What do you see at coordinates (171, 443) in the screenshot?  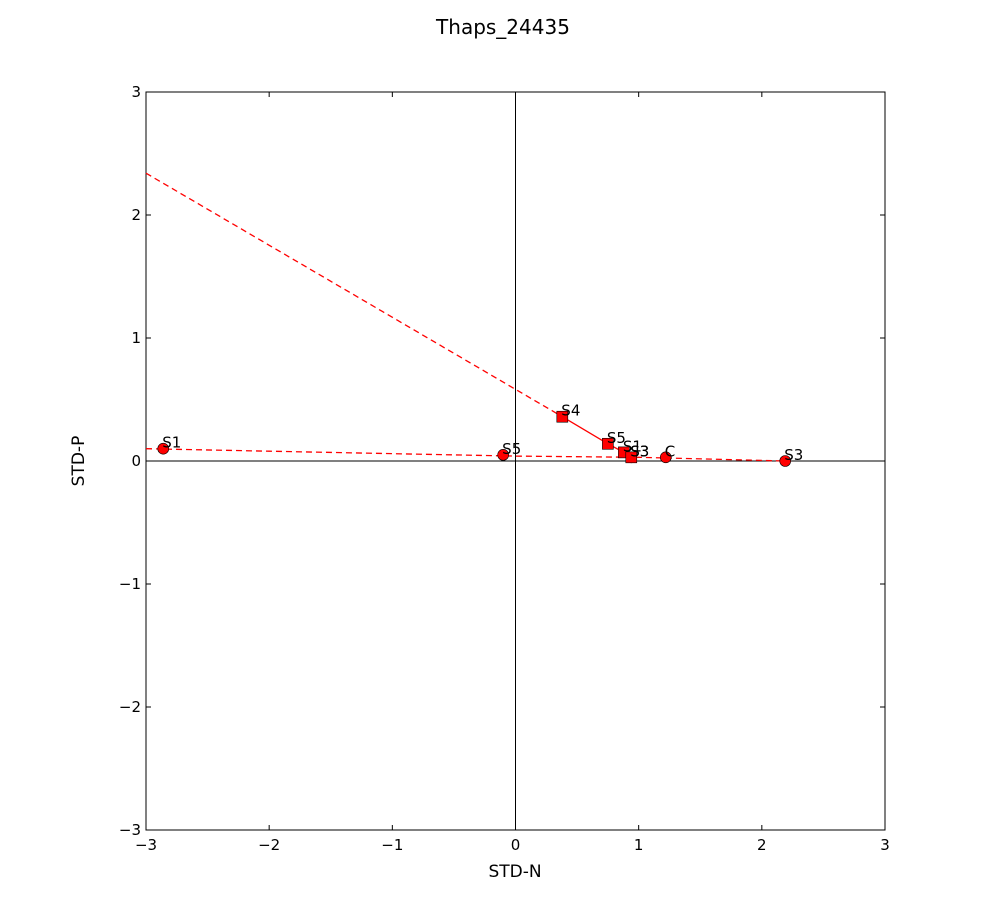 I see `point-label: S1` at bounding box center [171, 443].